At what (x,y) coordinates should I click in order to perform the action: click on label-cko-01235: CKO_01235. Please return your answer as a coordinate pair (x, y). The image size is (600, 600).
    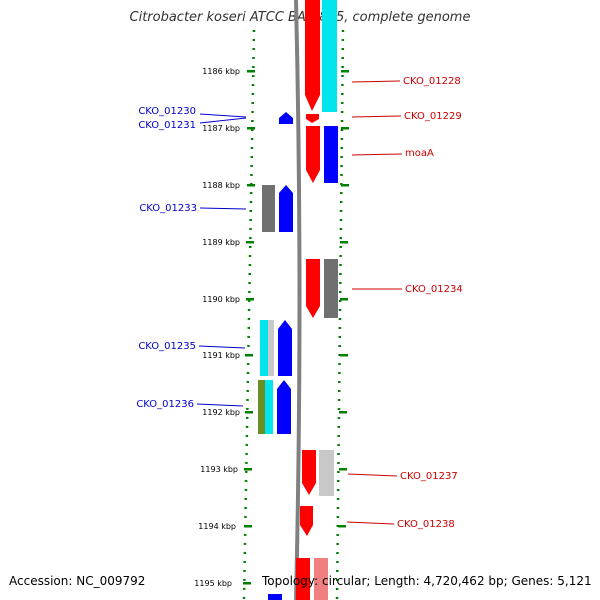
    Looking at the image, I should click on (167, 346).